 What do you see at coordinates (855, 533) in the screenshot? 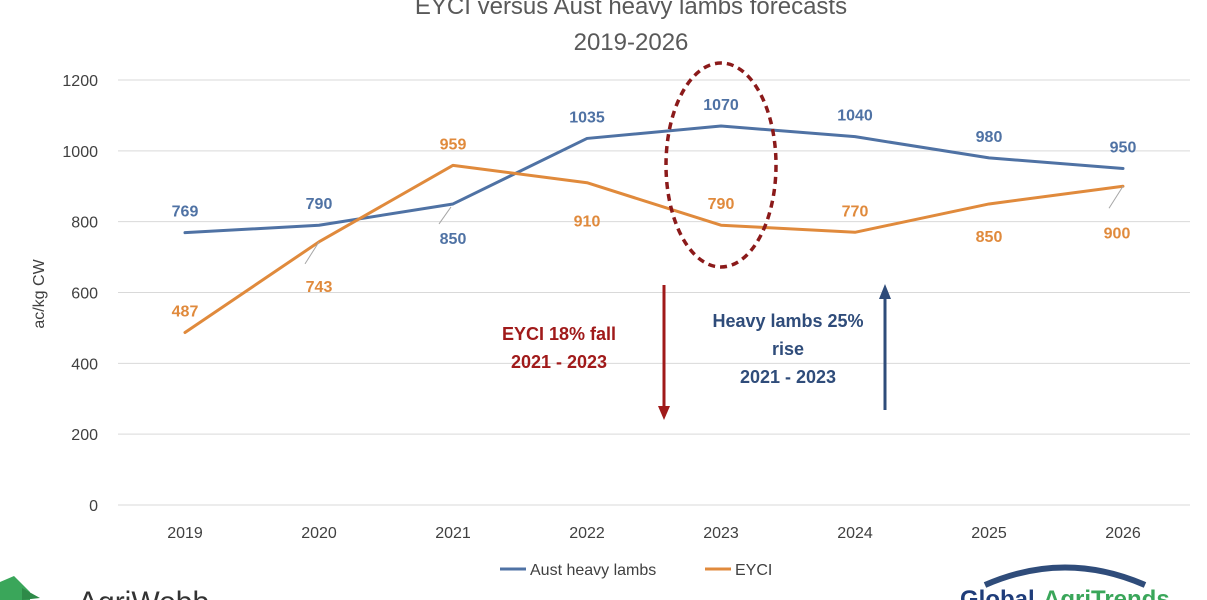
I see `x-tick-label: 2024` at bounding box center [855, 533].